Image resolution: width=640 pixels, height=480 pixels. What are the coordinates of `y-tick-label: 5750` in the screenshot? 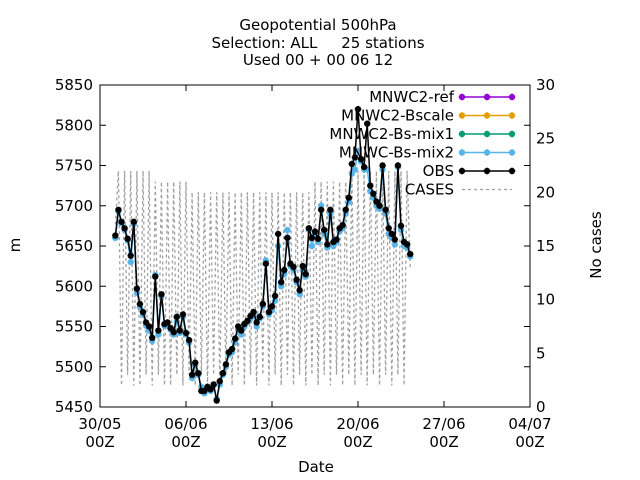 It's located at (74, 166).